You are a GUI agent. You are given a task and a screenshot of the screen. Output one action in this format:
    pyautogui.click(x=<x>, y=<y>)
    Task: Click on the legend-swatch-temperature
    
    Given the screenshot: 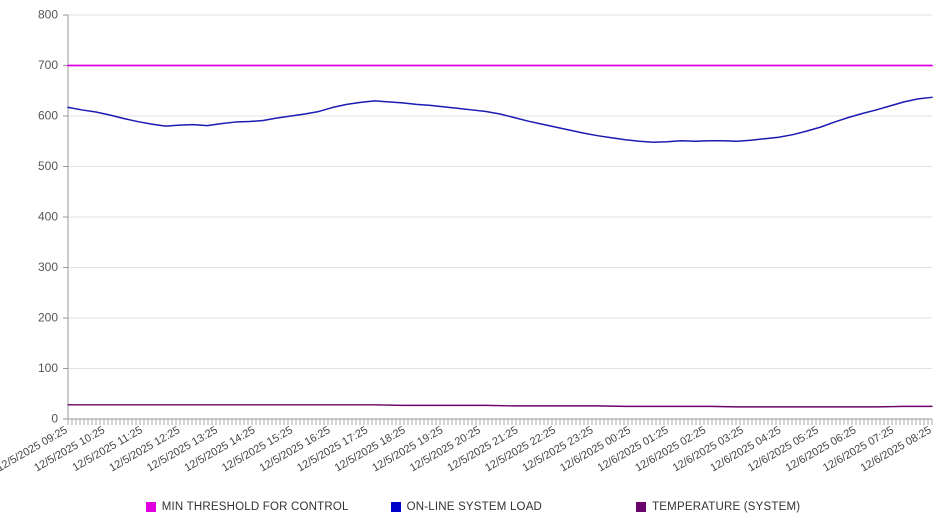 What is the action you would take?
    pyautogui.click(x=641, y=507)
    